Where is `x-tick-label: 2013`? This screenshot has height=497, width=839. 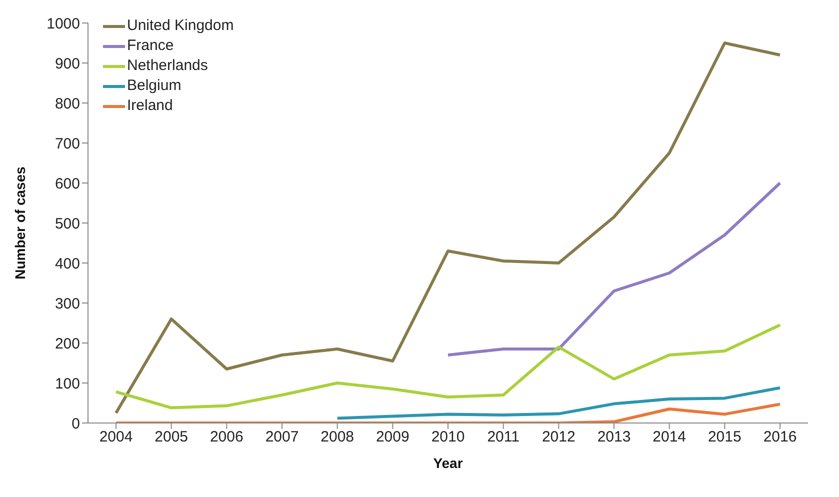
x-tick-label: 2013 is located at coordinates (614, 437).